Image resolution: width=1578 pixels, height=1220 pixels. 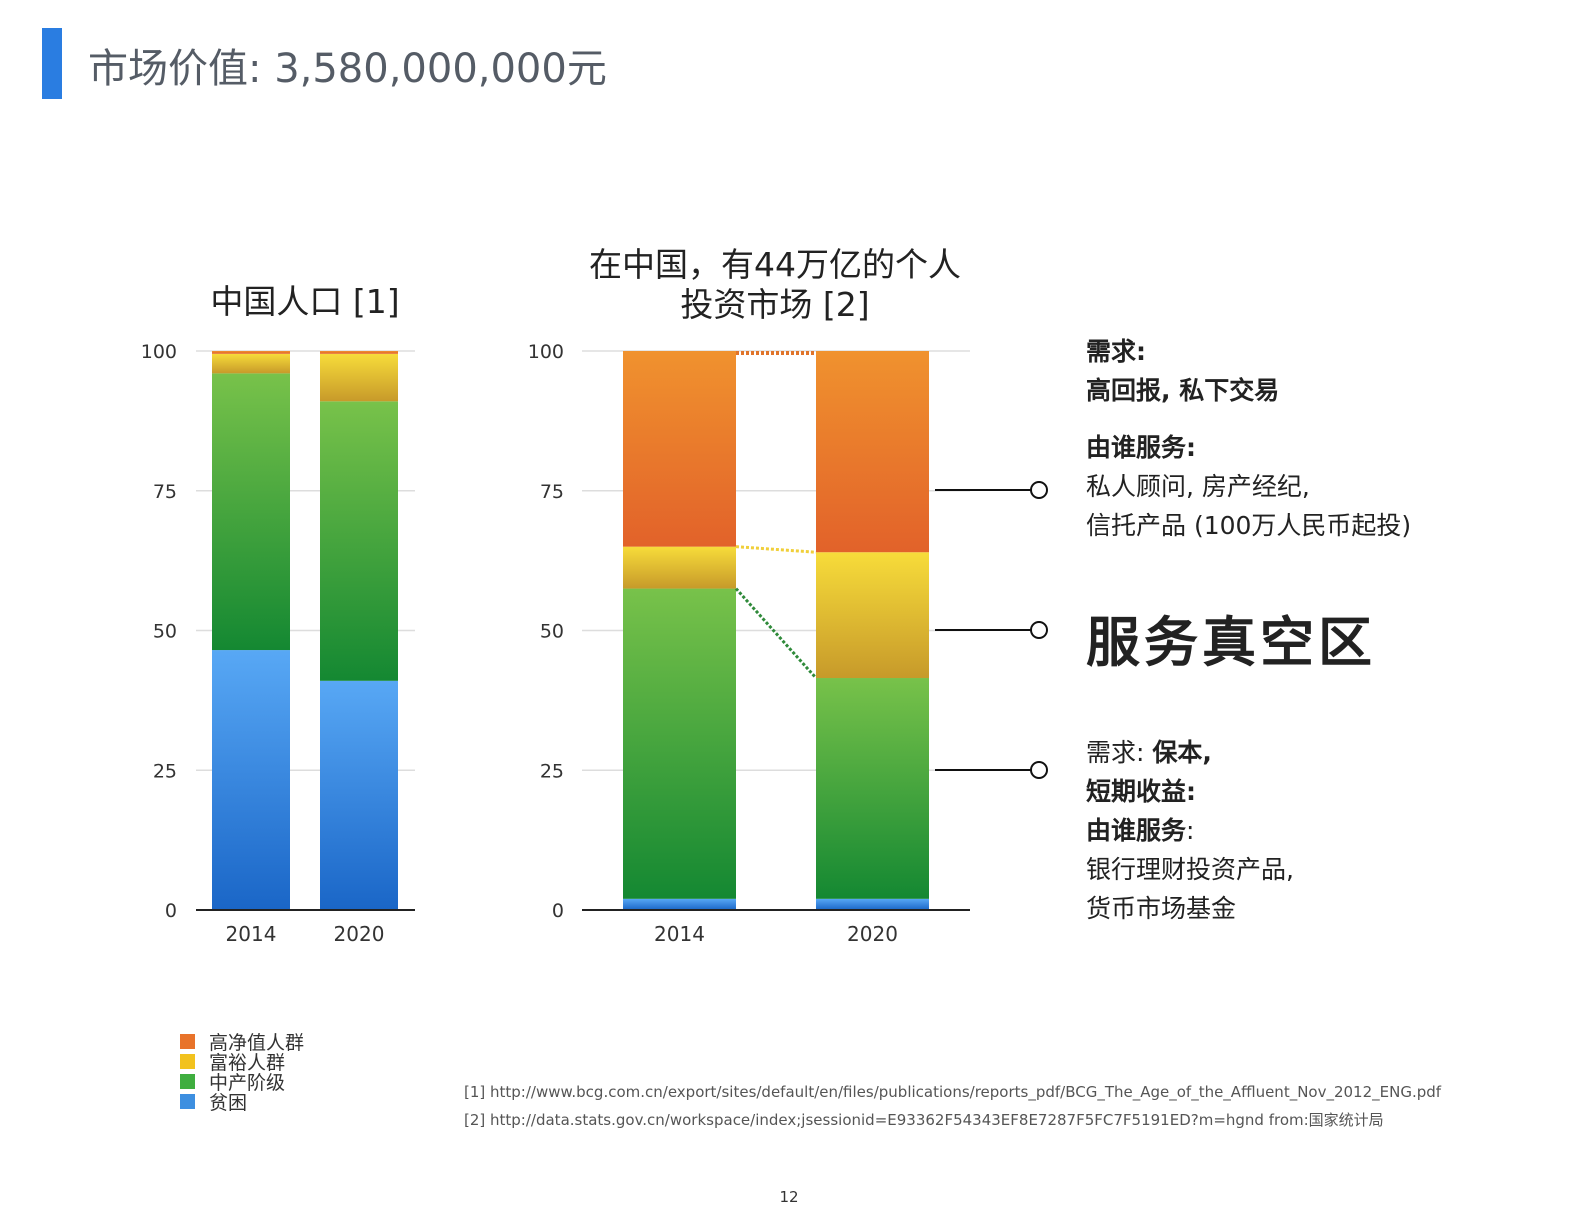 What do you see at coordinates (242, 1102) in the screenshot?
I see `legend-item: 贫困` at bounding box center [242, 1102].